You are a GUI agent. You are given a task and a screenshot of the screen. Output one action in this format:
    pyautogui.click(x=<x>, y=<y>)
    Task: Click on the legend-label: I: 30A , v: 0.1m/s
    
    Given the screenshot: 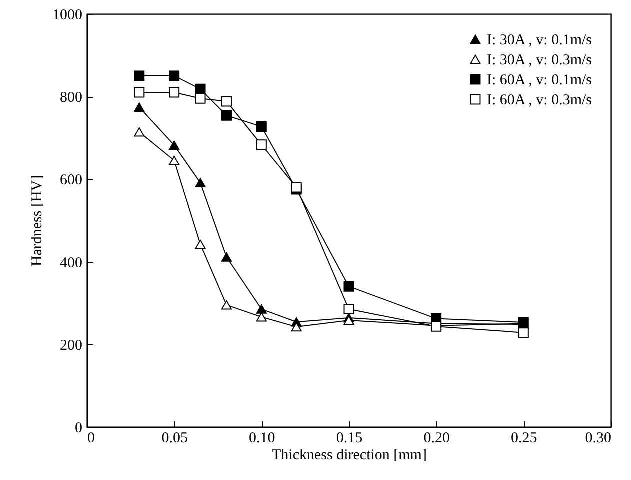 What is the action you would take?
    pyautogui.click(x=539, y=40)
    